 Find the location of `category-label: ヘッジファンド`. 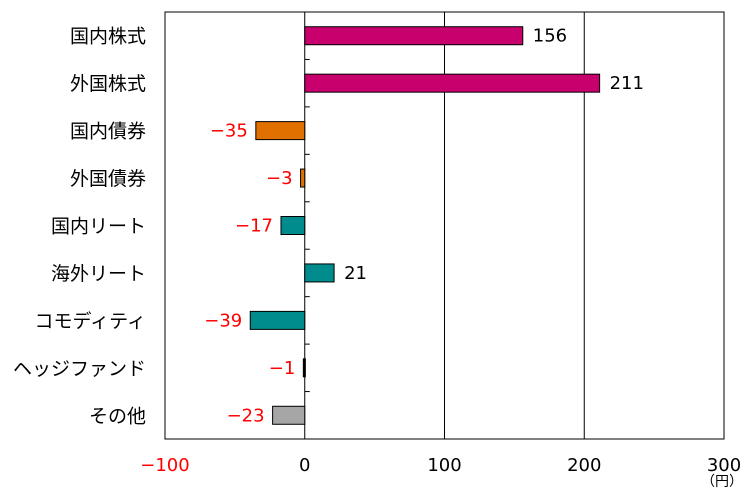

category-label: ヘッジファンド is located at coordinates (79, 369).